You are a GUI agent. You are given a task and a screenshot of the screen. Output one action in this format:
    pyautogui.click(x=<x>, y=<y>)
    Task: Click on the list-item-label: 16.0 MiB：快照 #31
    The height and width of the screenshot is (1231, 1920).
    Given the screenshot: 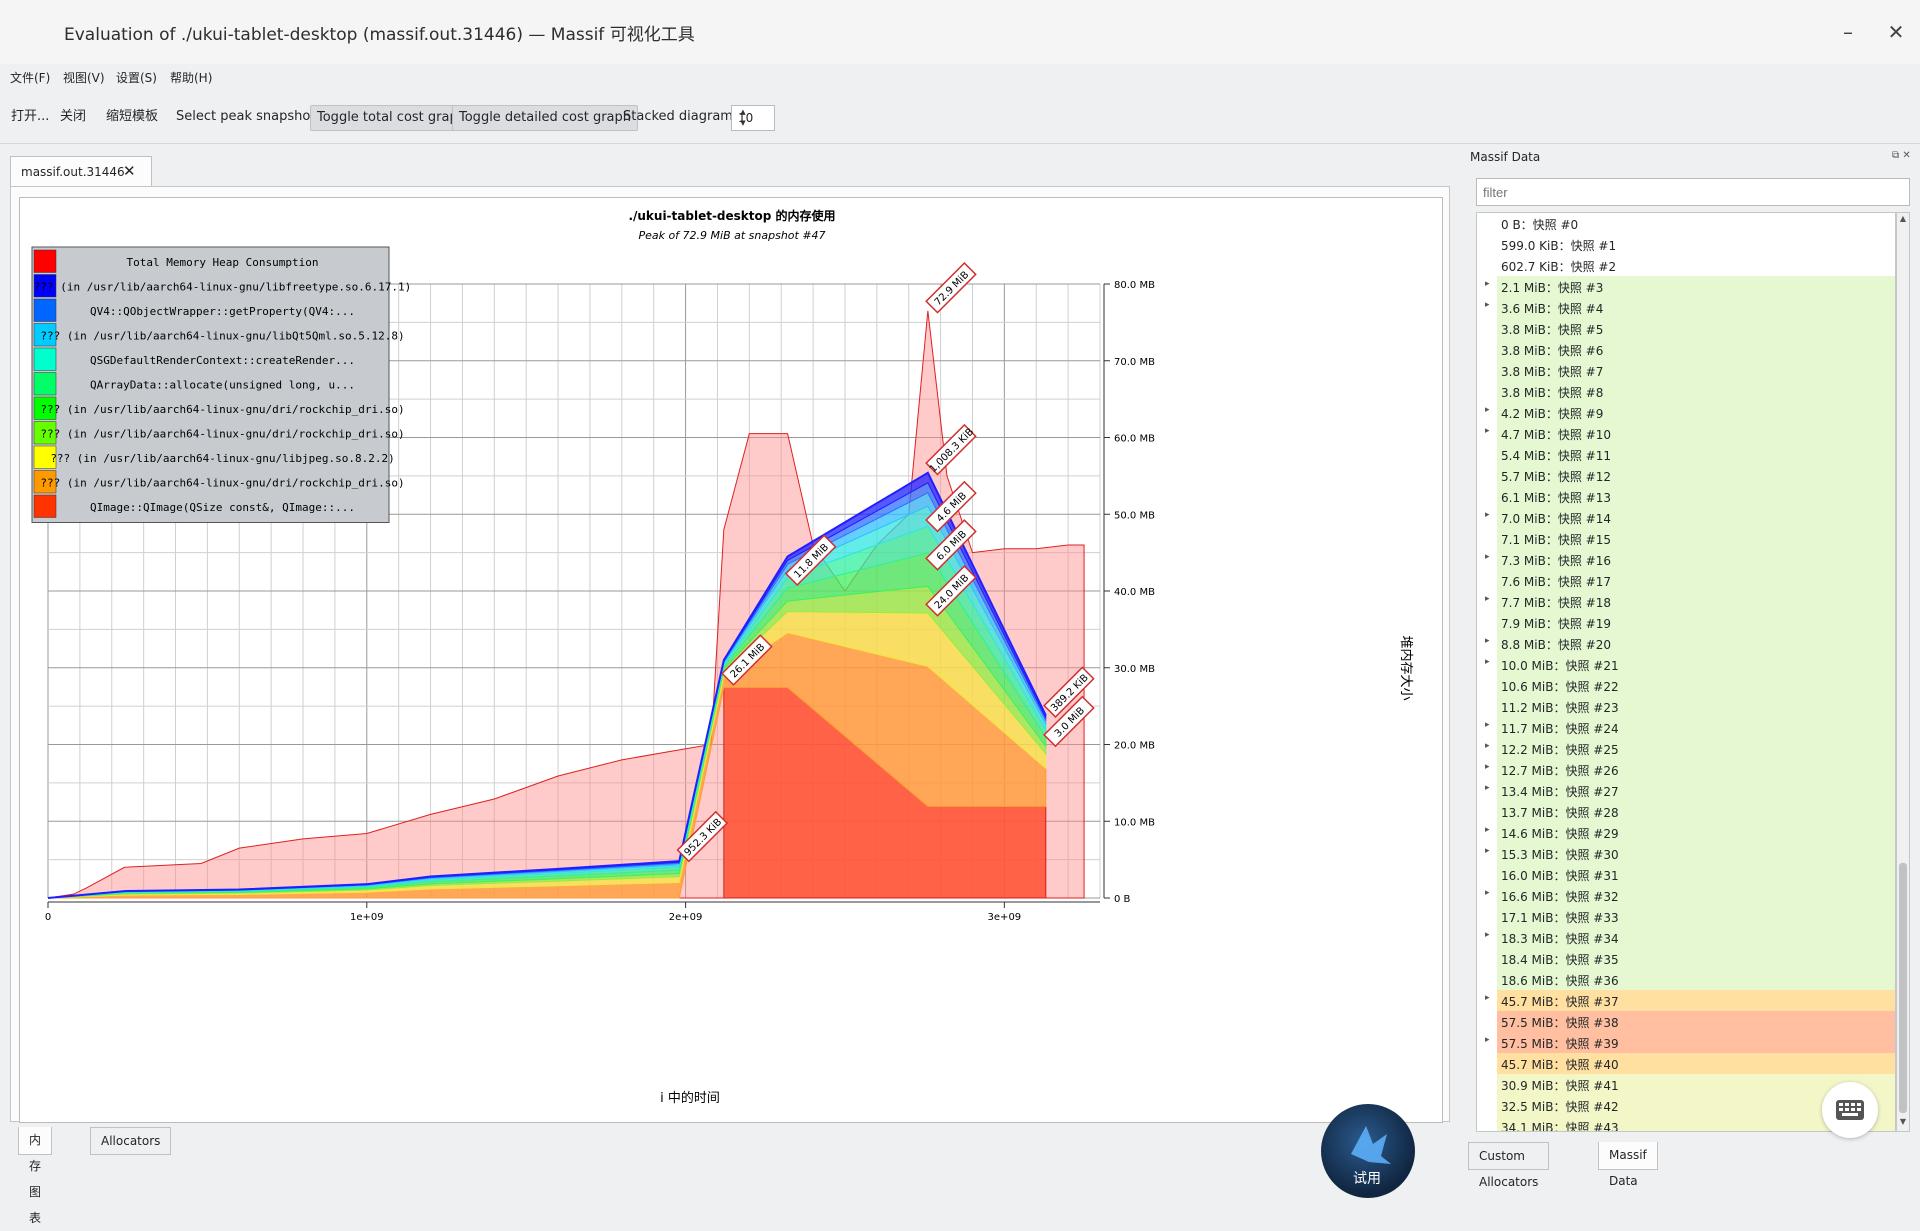 What is the action you would take?
    pyautogui.click(x=1560, y=876)
    